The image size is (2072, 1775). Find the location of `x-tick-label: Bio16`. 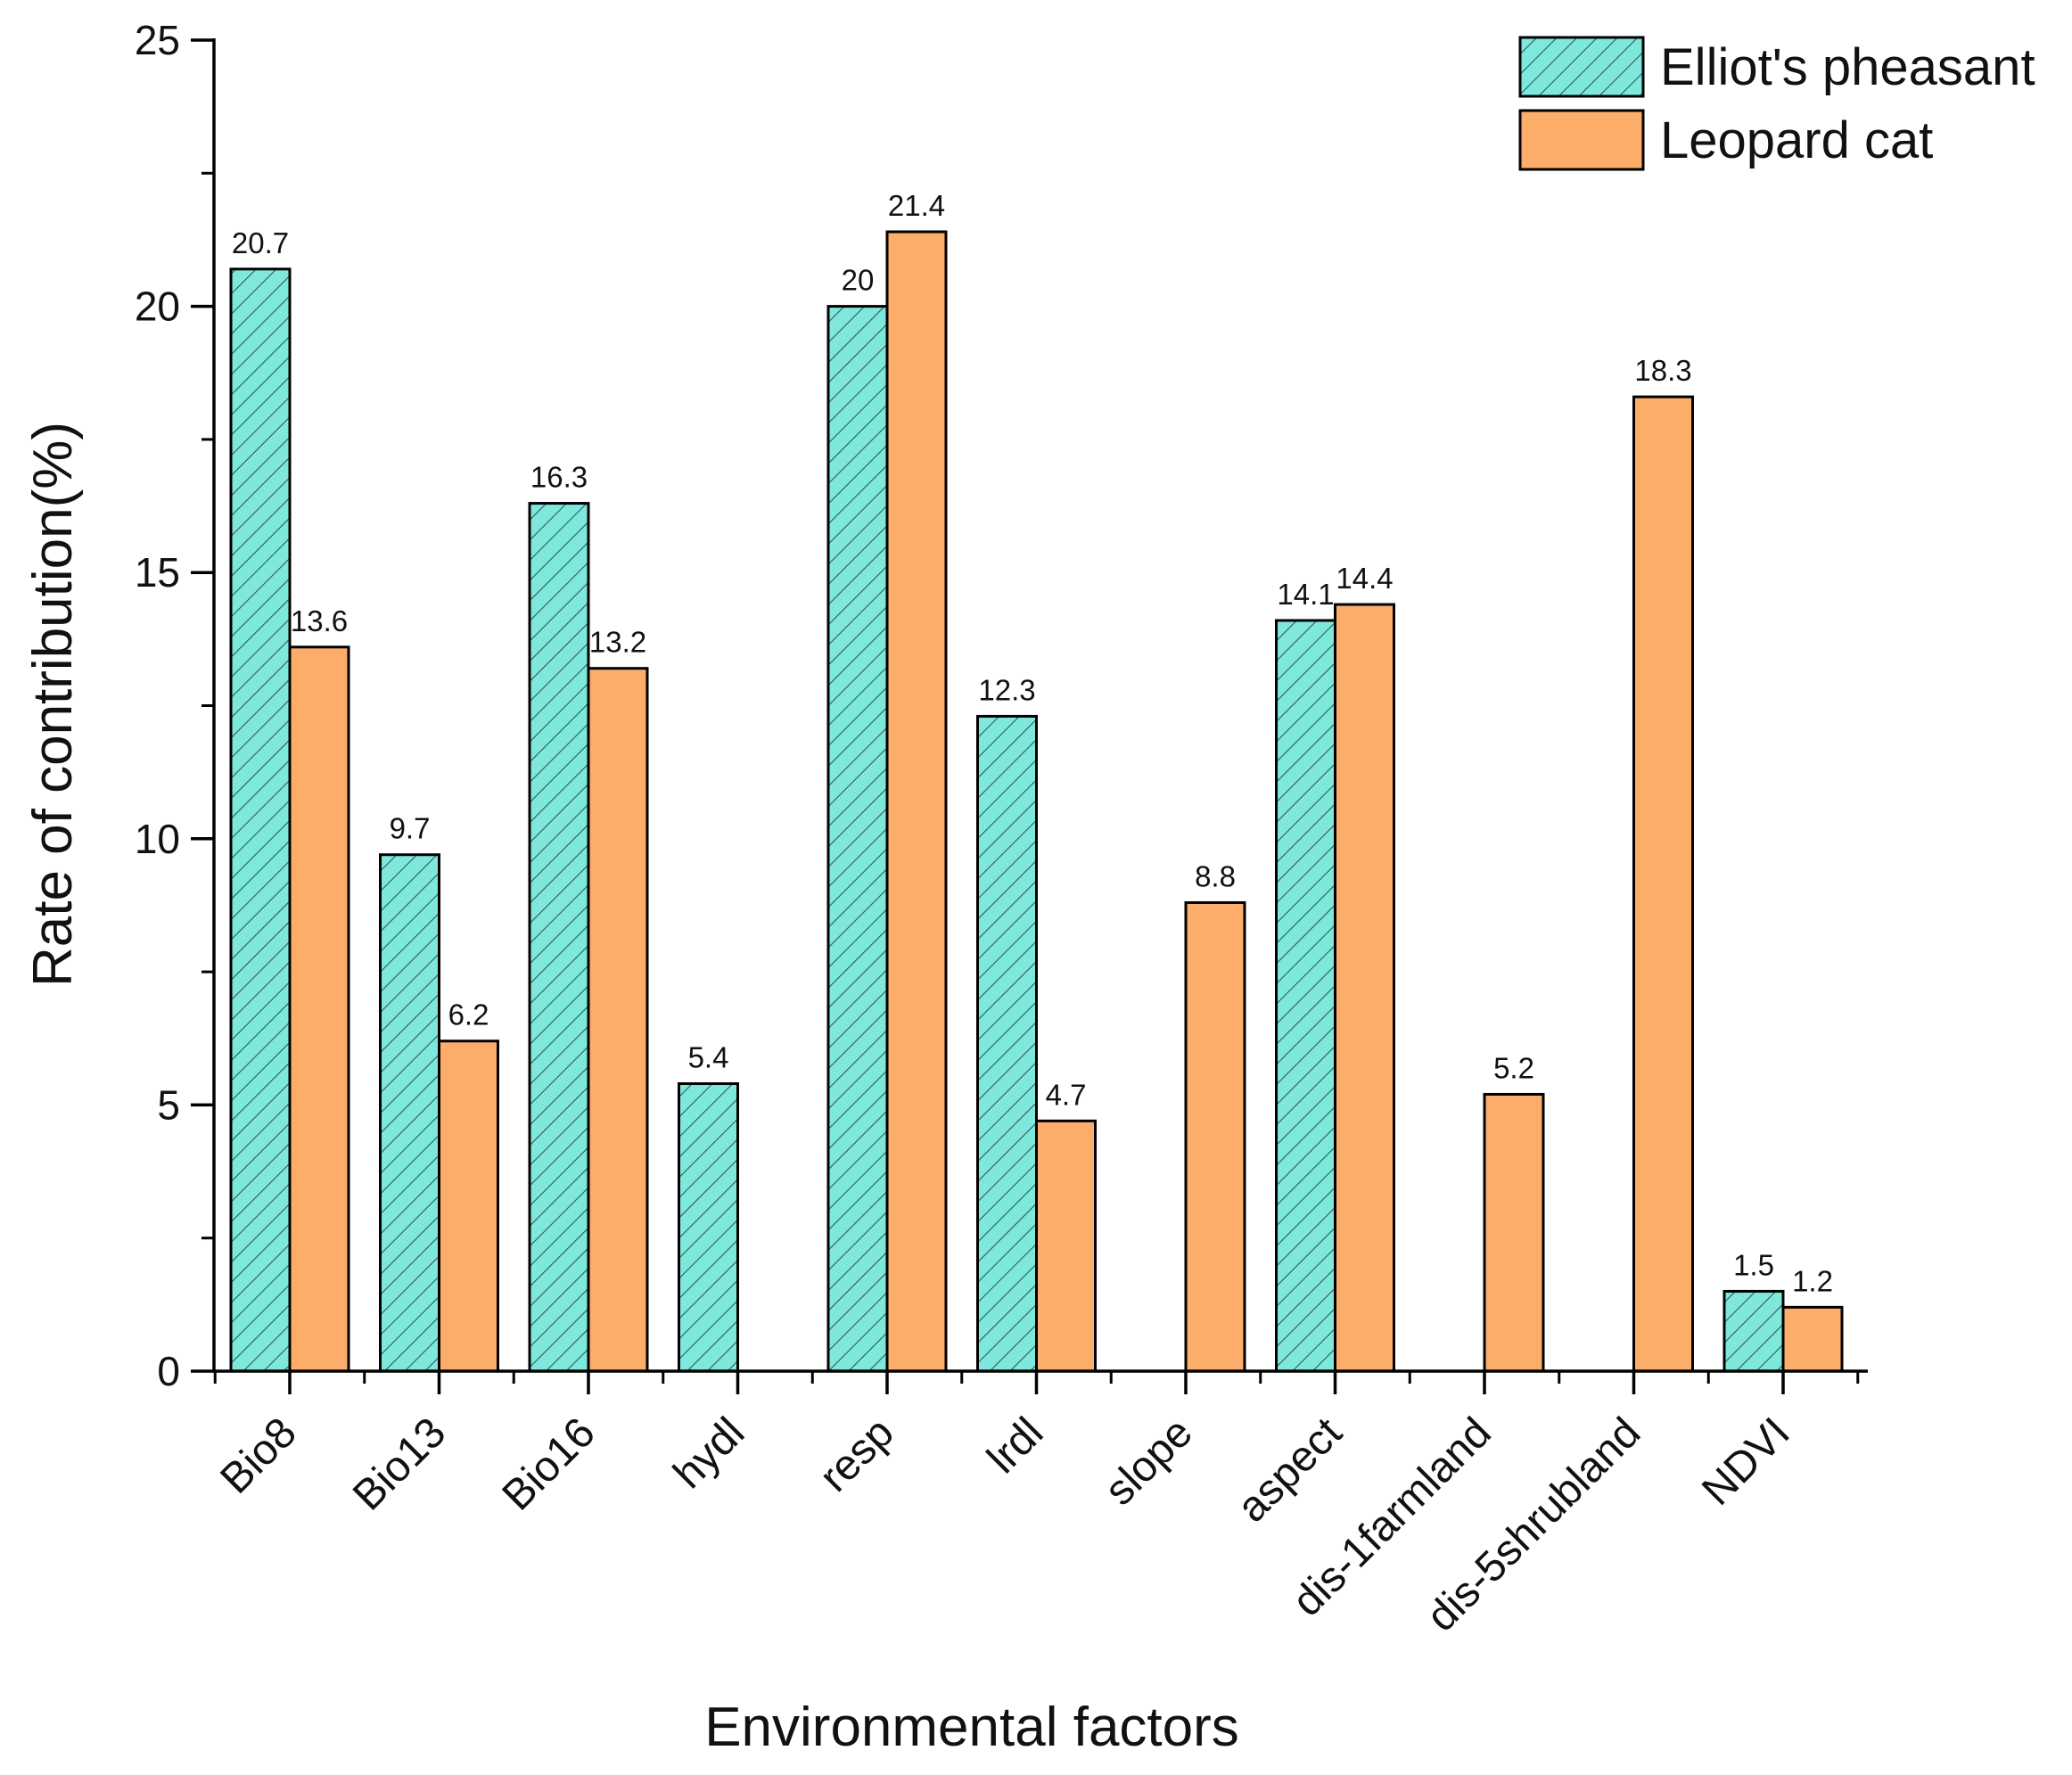

x-tick-label: Bio16 is located at coordinates (548, 1464).